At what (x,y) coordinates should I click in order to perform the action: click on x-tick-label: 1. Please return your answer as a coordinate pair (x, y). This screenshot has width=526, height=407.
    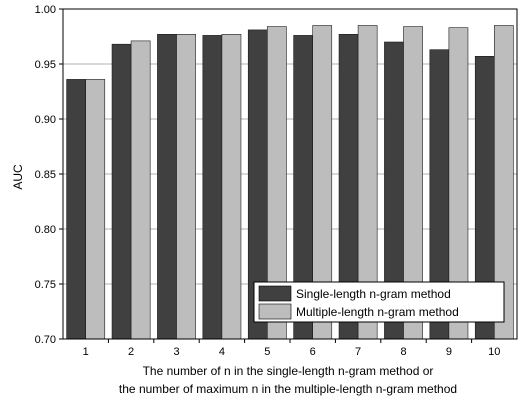
    Looking at the image, I should click on (86, 352).